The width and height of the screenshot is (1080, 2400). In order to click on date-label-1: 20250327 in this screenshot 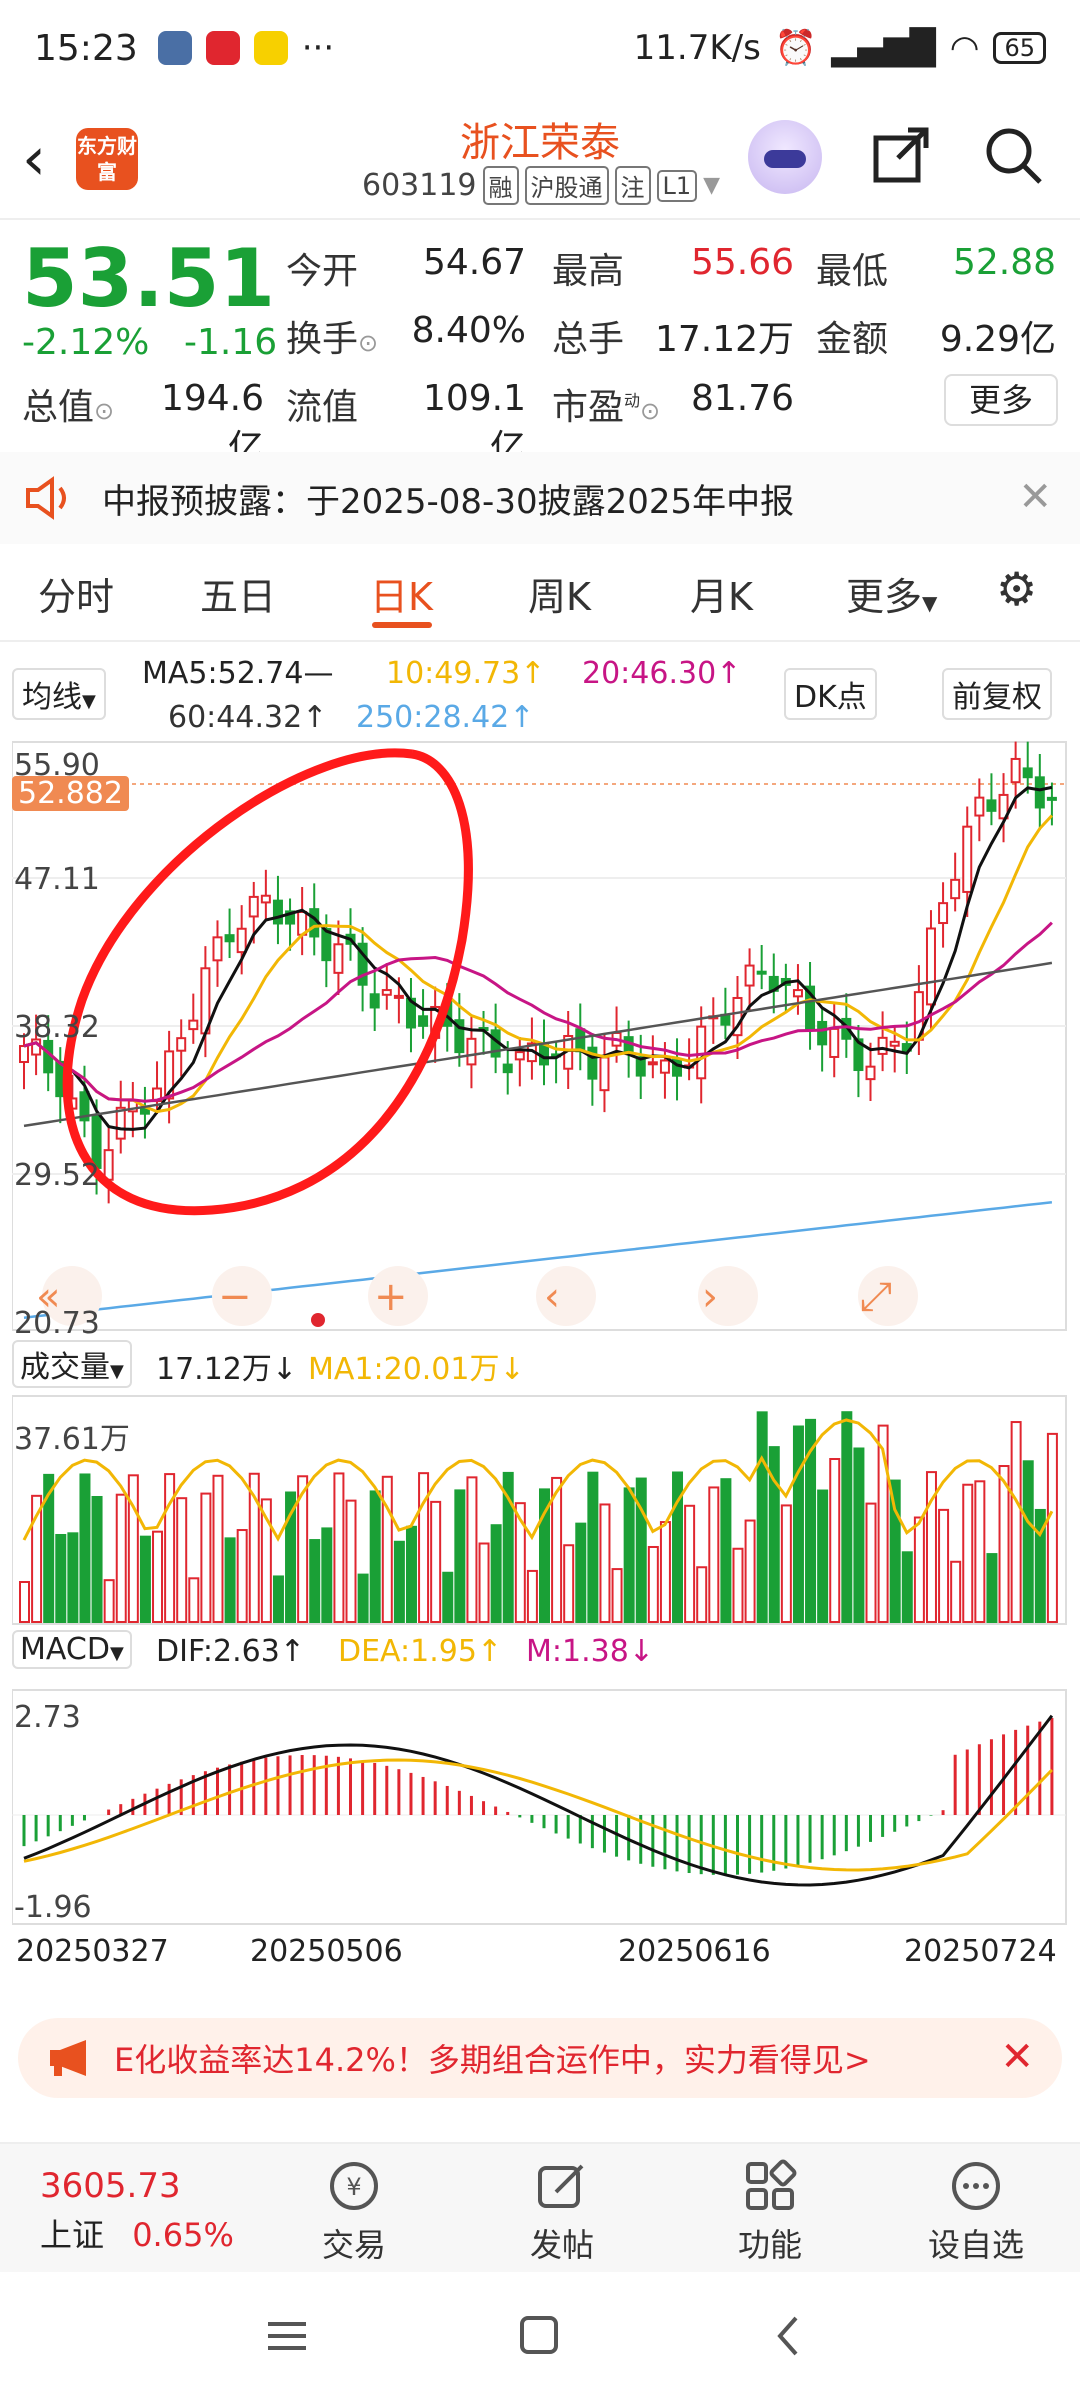, I will do `click(92, 1951)`.